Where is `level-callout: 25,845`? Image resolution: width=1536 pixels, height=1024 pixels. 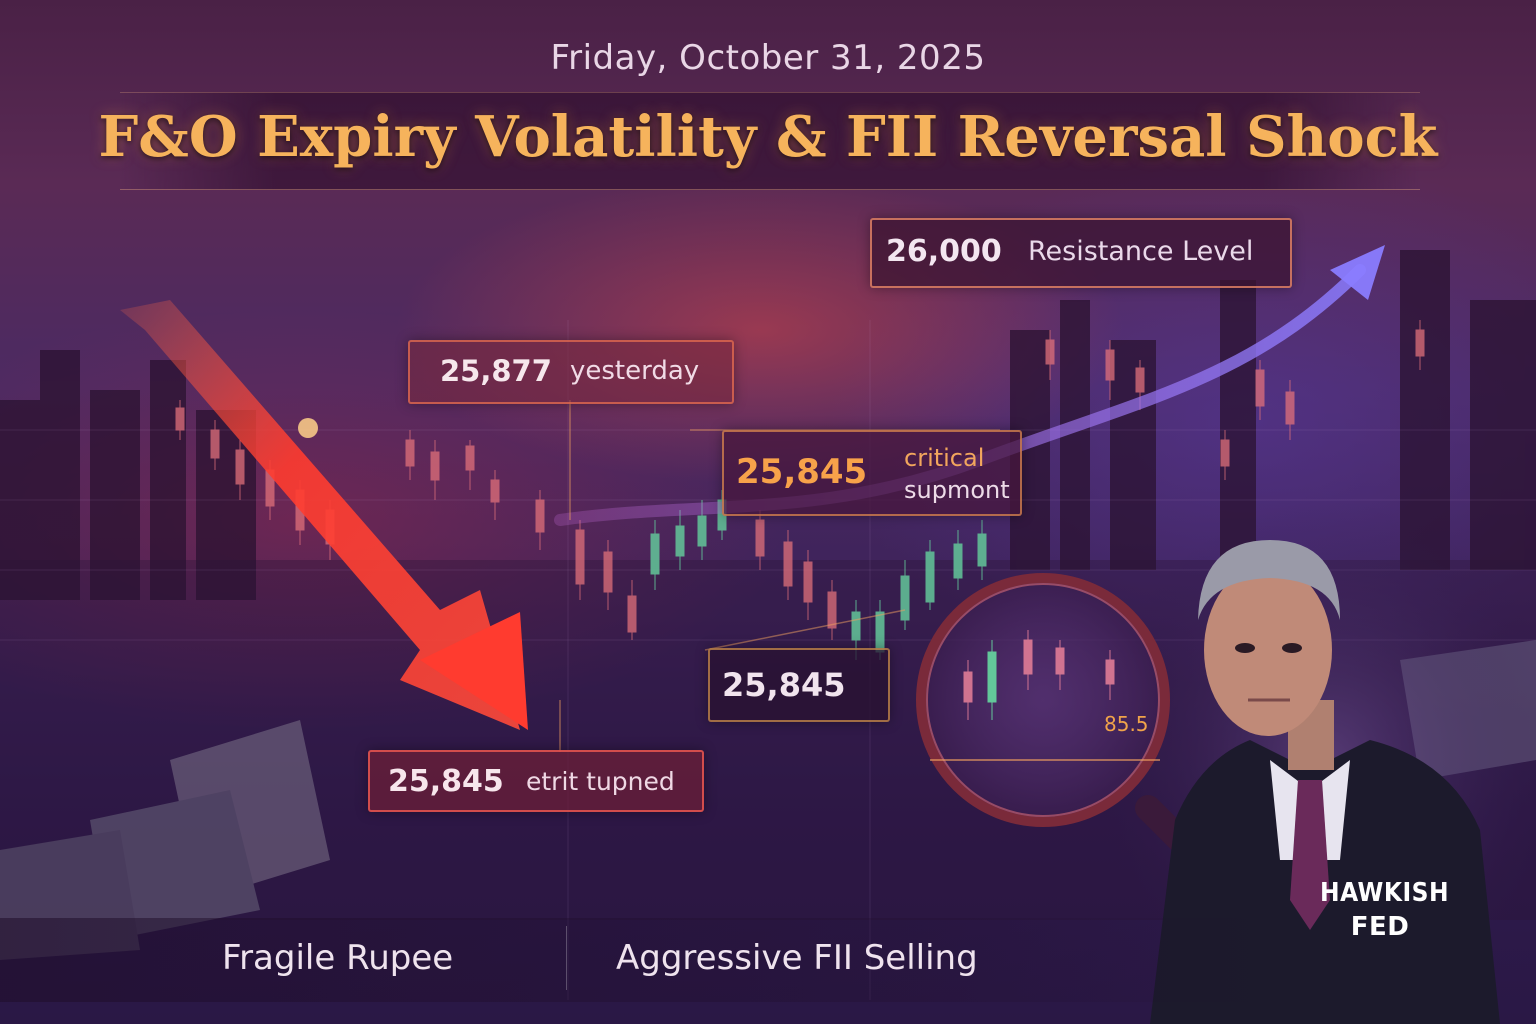 level-callout: 25,845 is located at coordinates (799, 685).